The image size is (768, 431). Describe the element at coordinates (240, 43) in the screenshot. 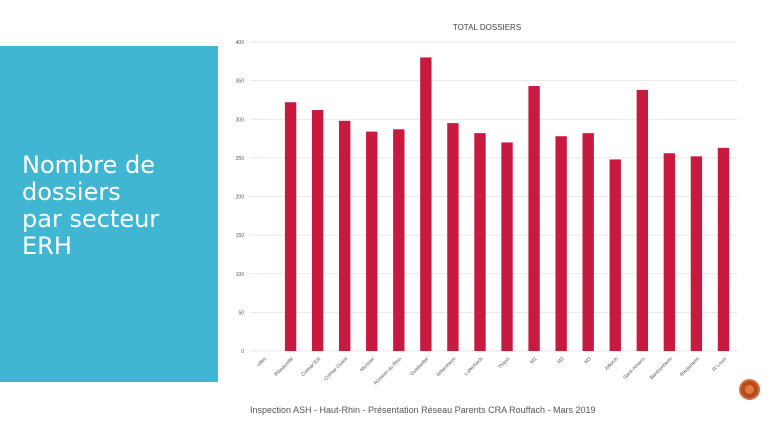

I see `y-tick-label: 400` at that location.